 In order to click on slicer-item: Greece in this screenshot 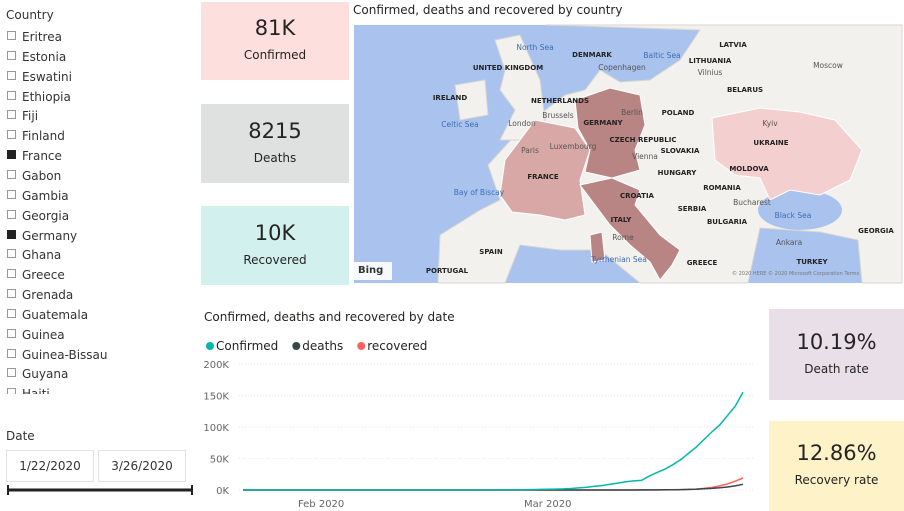, I will do `click(36, 275)`.